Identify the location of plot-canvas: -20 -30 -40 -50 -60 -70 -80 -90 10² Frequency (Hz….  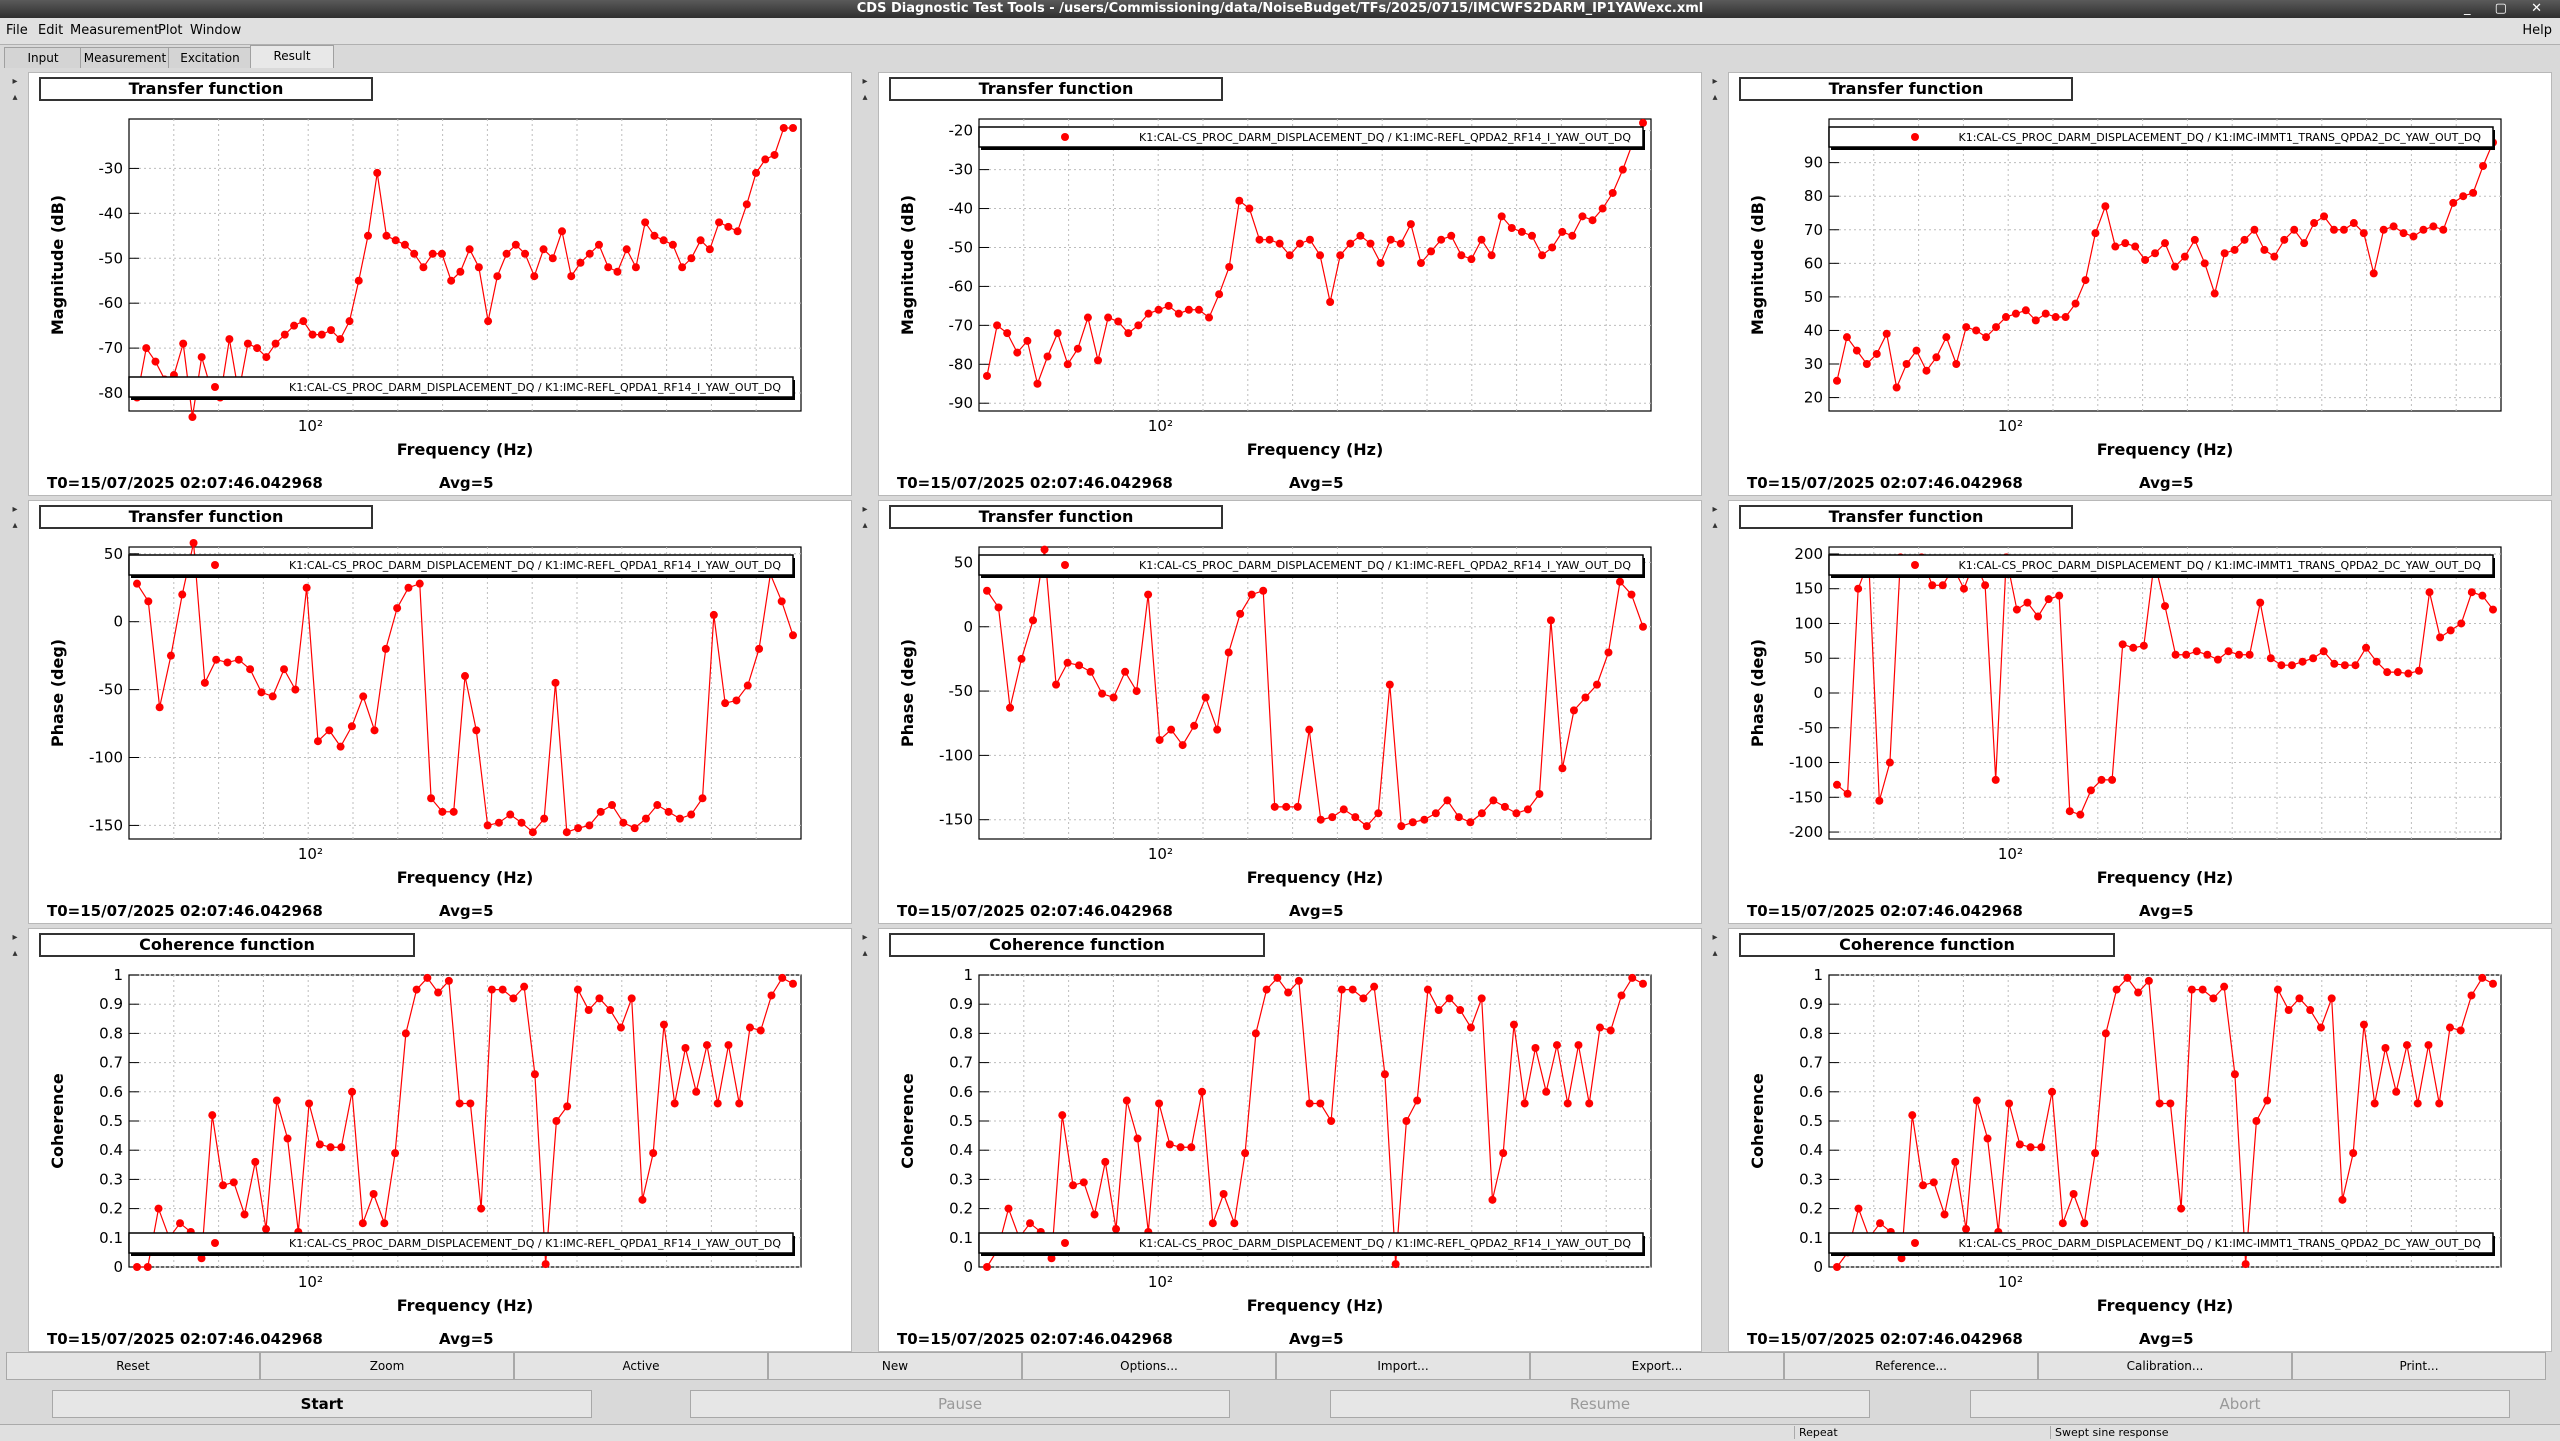
(1290, 272).